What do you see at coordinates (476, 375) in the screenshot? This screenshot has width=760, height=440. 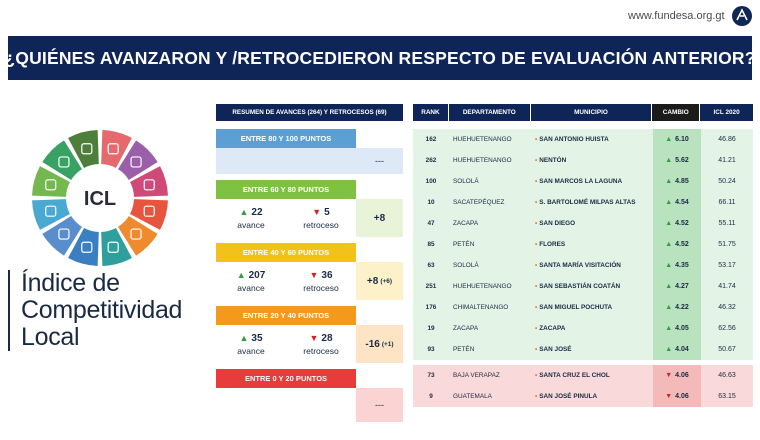 I see `department-cell: BAJA VERAPAZ` at bounding box center [476, 375].